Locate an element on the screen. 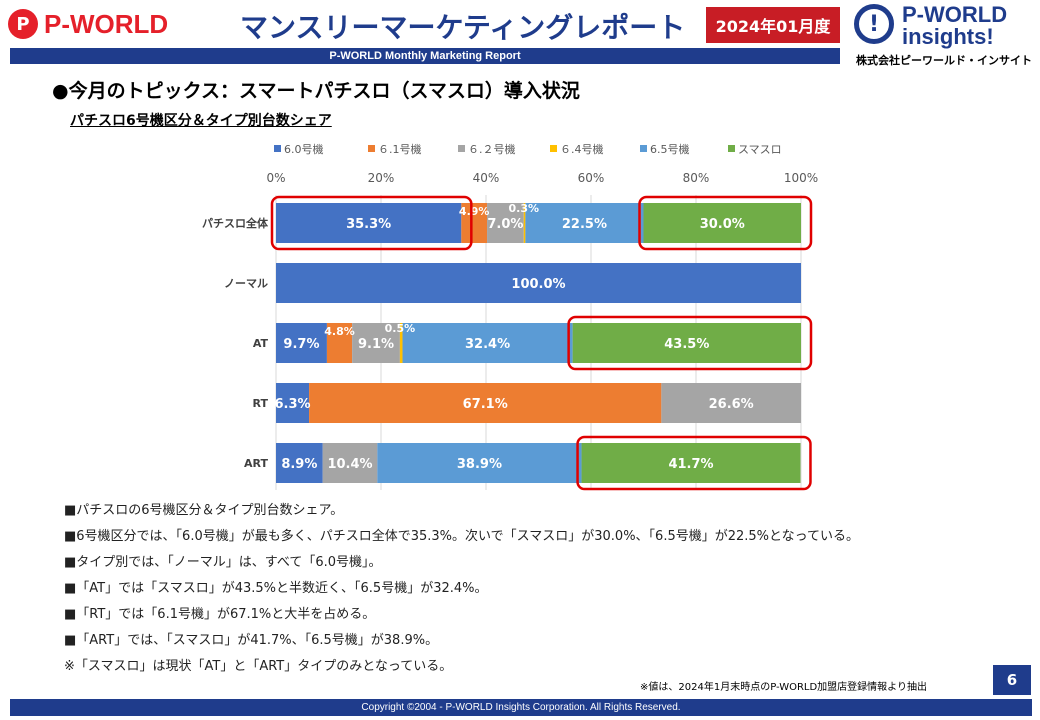 The height and width of the screenshot is (720, 1040). p-world-logo-mark: P is located at coordinates (23, 24).